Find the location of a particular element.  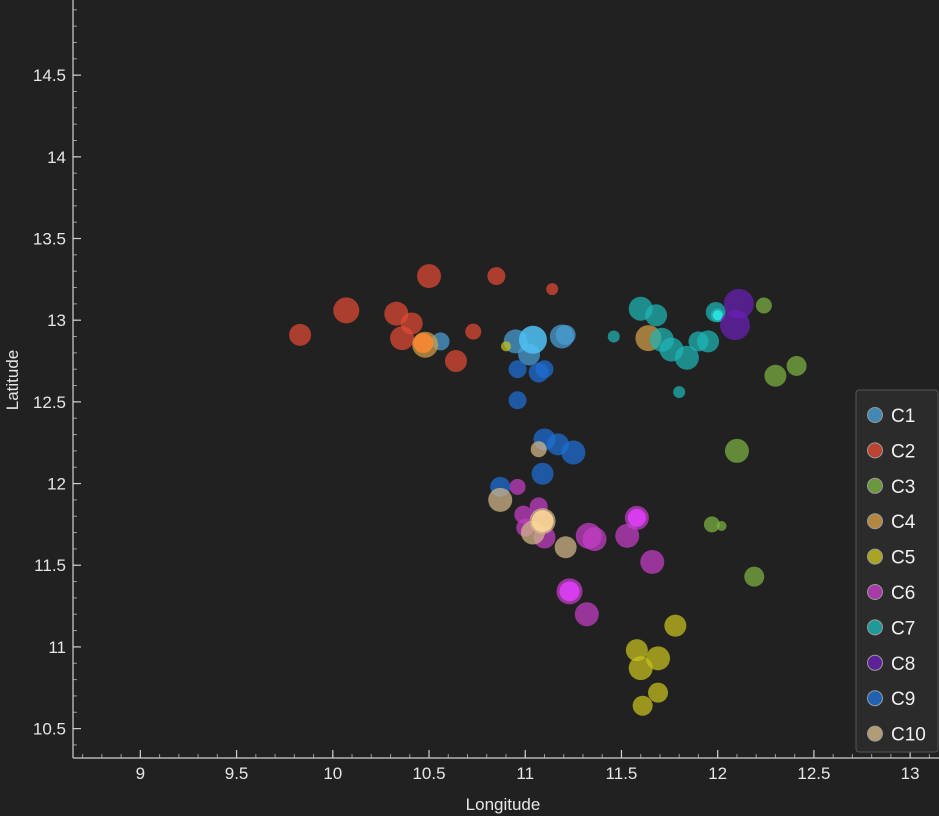

legend-marker-c10 is located at coordinates (875, 733).